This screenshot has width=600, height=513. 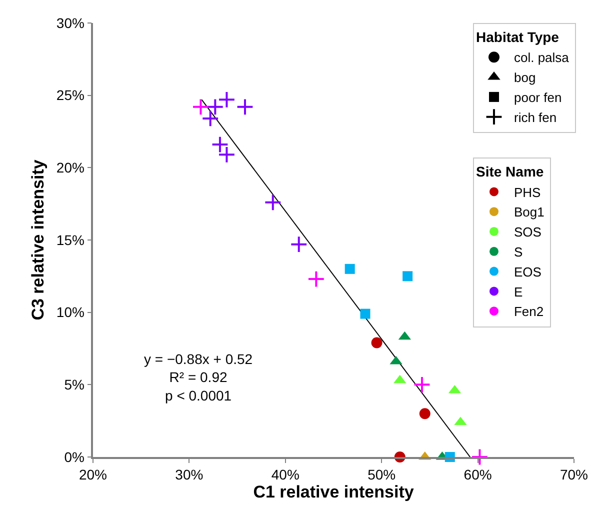 What do you see at coordinates (528, 232) in the screenshot?
I see `legend-label: SOS` at bounding box center [528, 232].